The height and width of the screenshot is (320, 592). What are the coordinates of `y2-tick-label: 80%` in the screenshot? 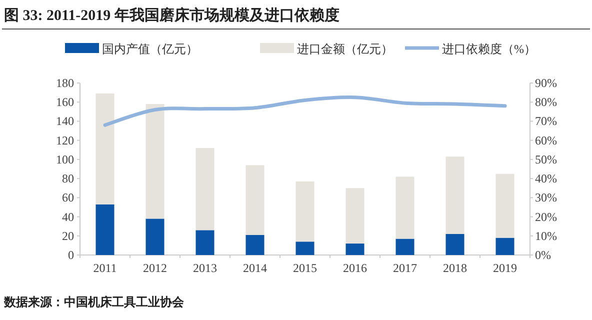 It's located at (546, 102).